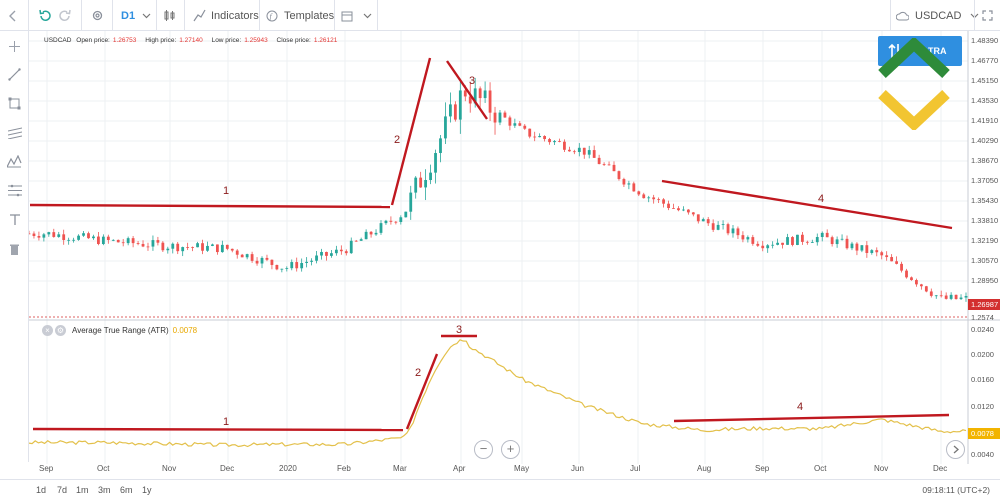 Image resolution: width=1000 pixels, height=501 pixels. What do you see at coordinates (14, 219) in the screenshot?
I see `text-tool-icon` at bounding box center [14, 219].